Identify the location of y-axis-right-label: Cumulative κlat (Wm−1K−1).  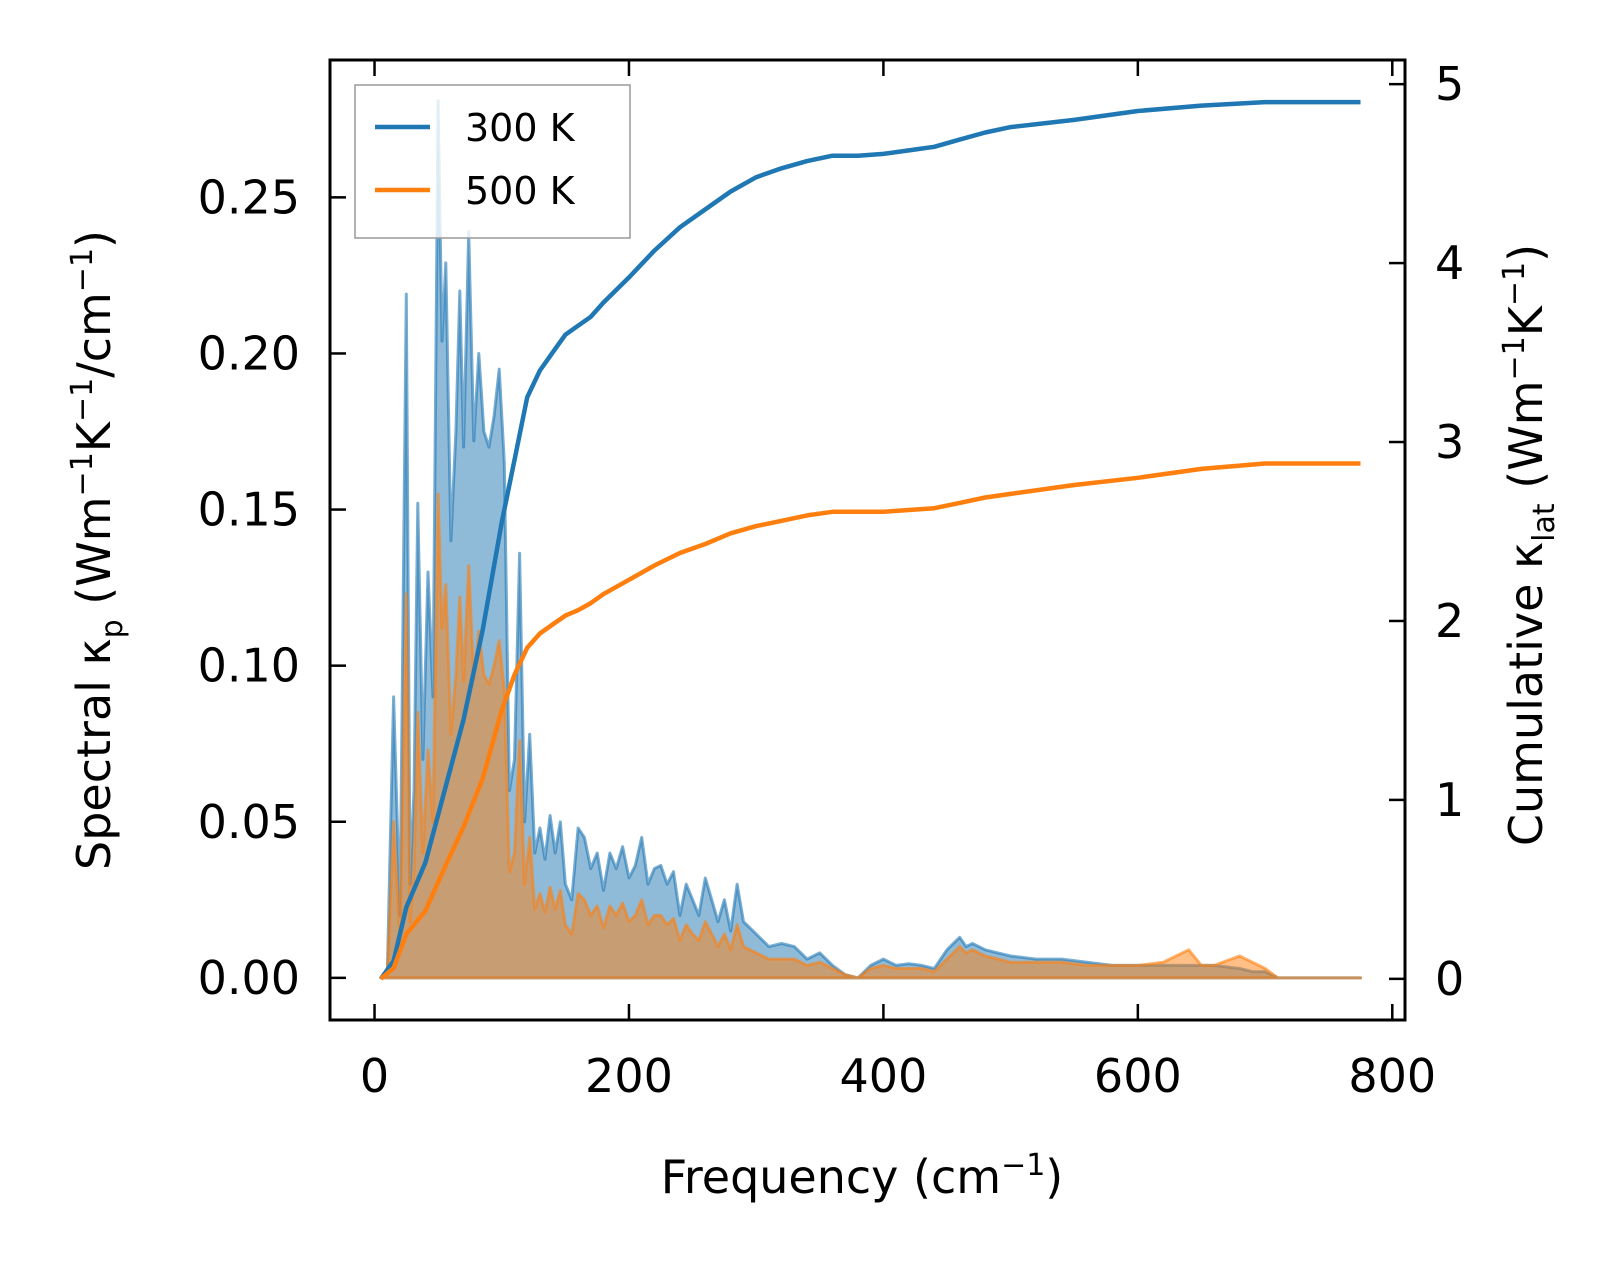
(1529, 545).